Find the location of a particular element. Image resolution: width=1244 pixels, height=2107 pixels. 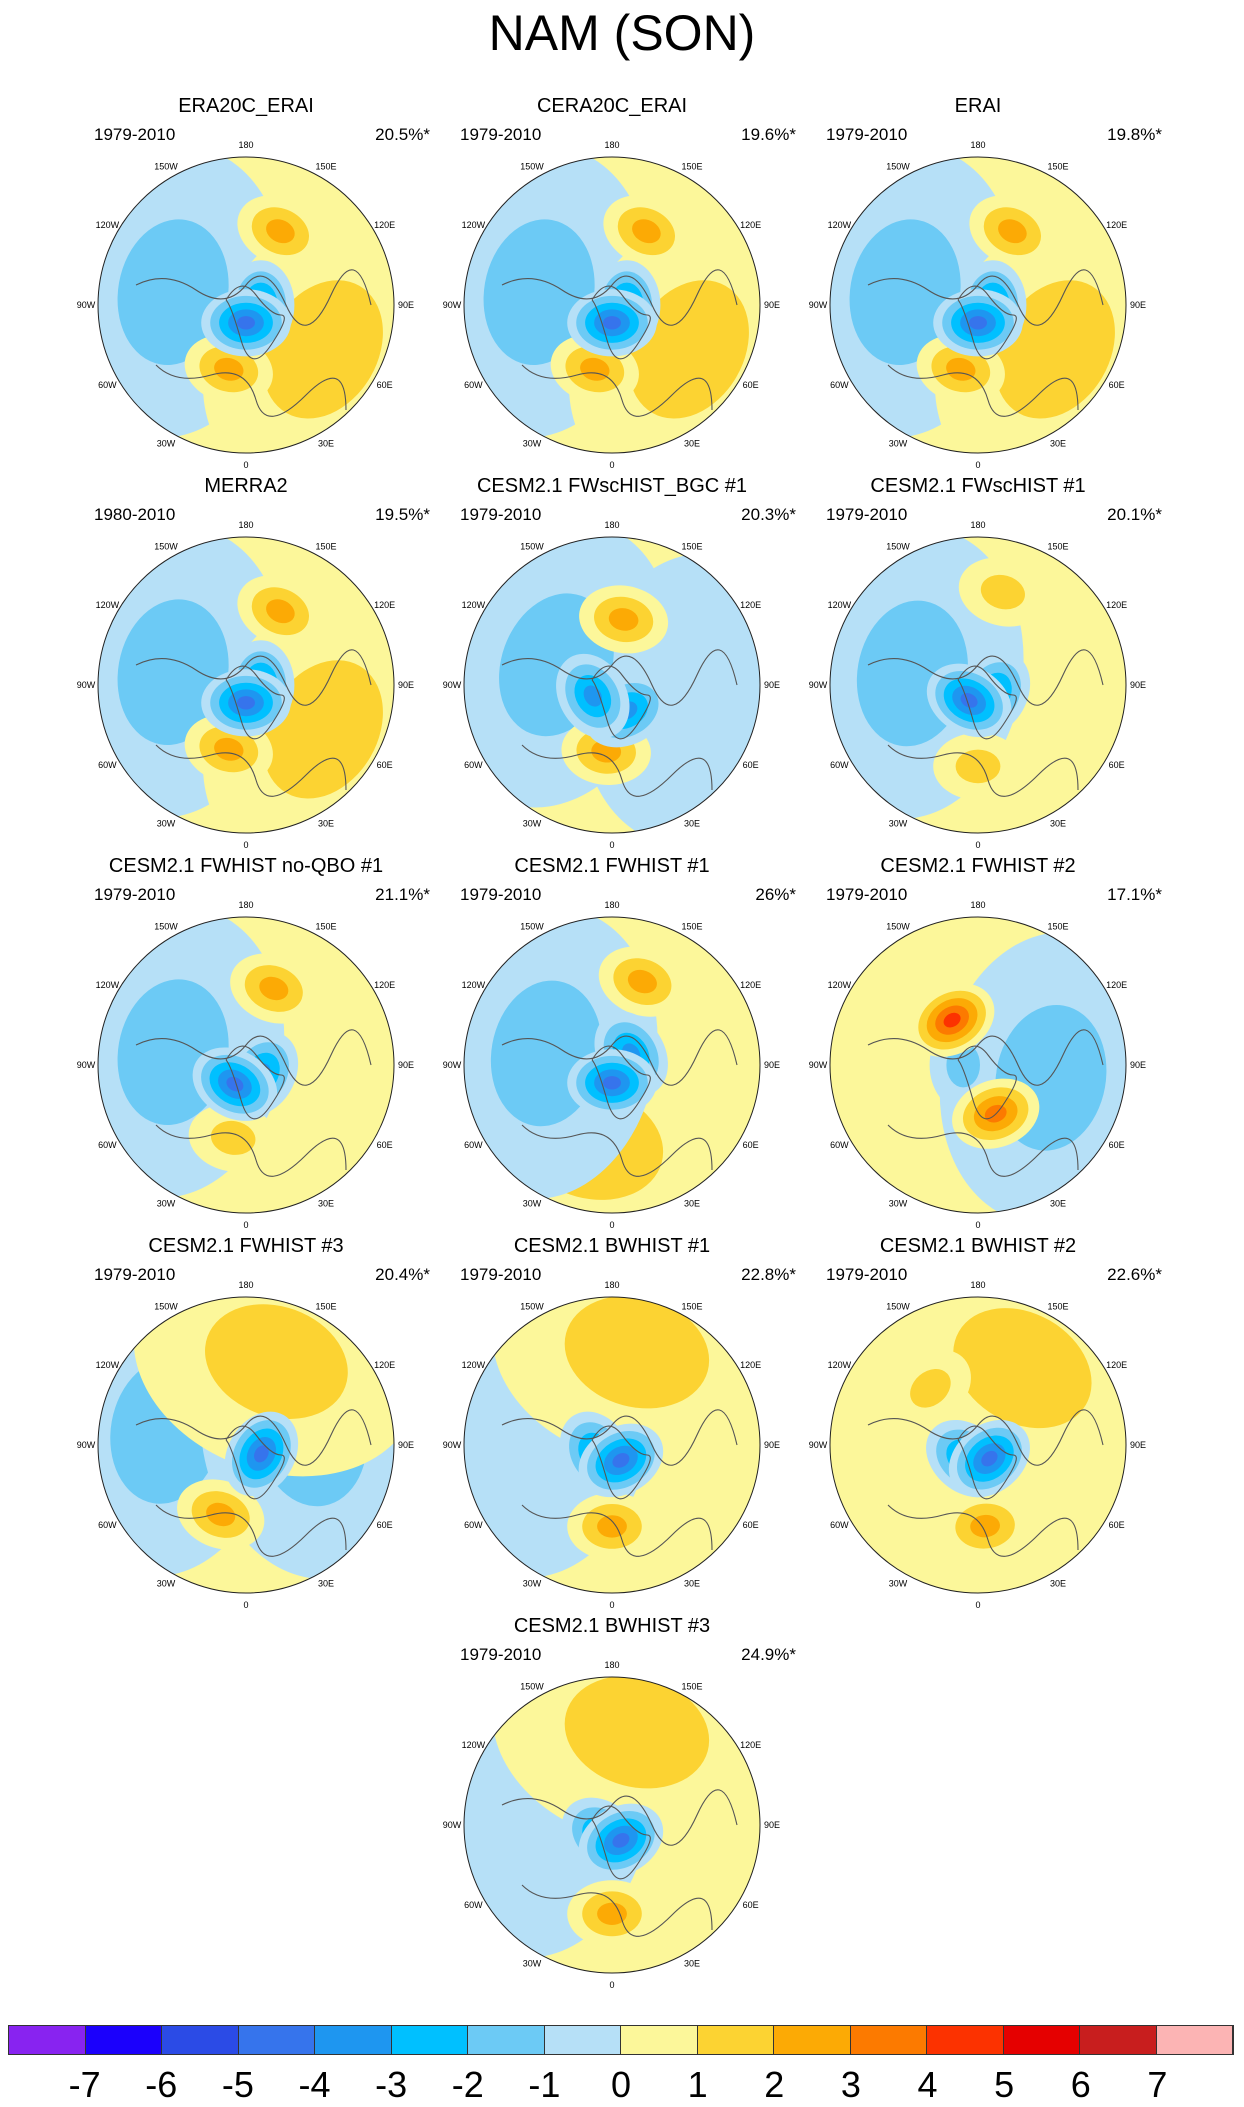

panel-title: CESM2.1 BWHIST #1 is located at coordinates (612, 1246).